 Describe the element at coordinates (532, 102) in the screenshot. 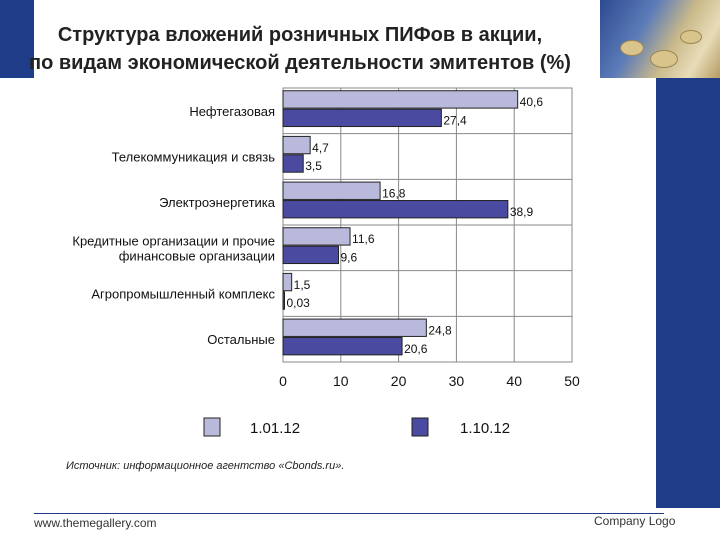

I see `data-label: 40,6` at that location.